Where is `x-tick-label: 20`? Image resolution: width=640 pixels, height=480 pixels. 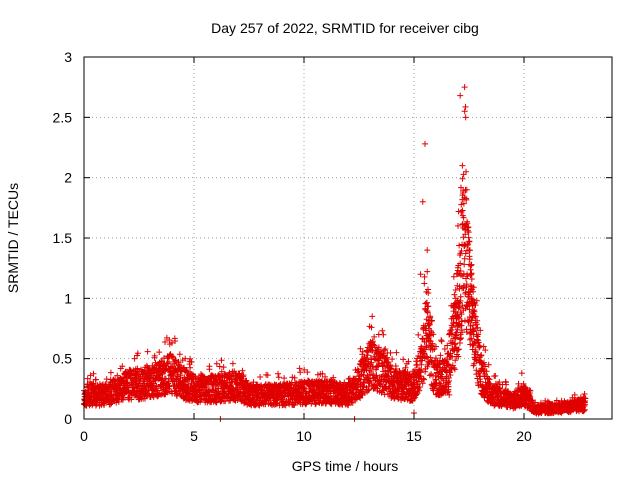
x-tick-label: 20 is located at coordinates (524, 436).